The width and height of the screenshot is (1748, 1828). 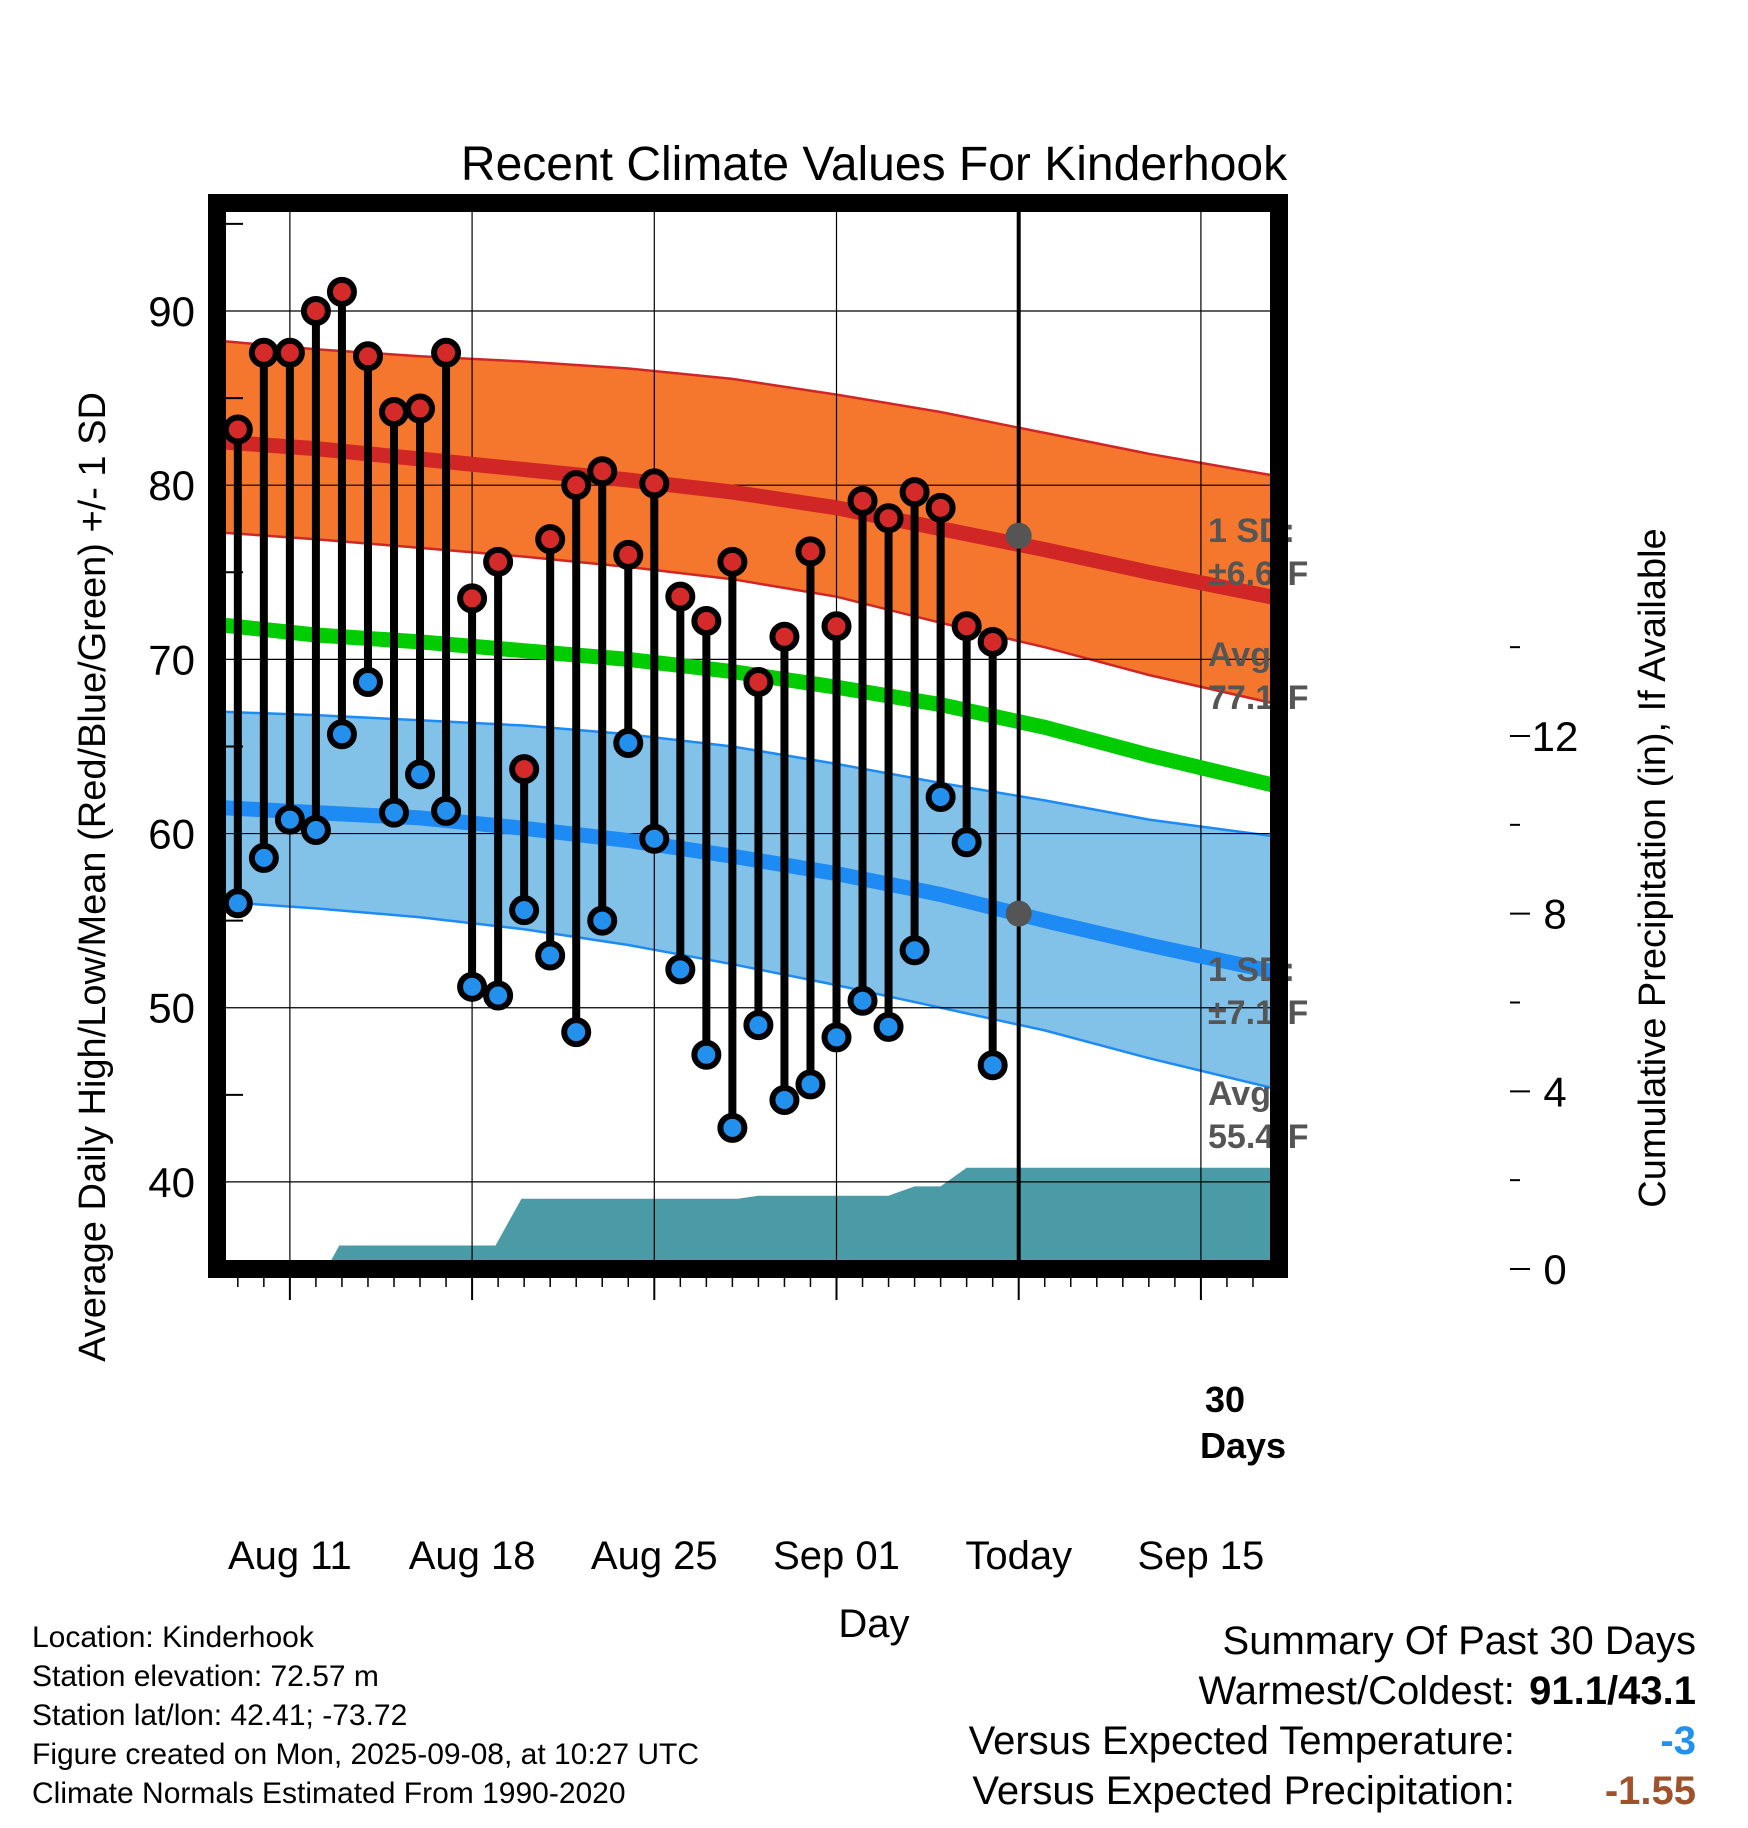 I want to click on x-tick-label: Aug 18, so click(x=472, y=1556).